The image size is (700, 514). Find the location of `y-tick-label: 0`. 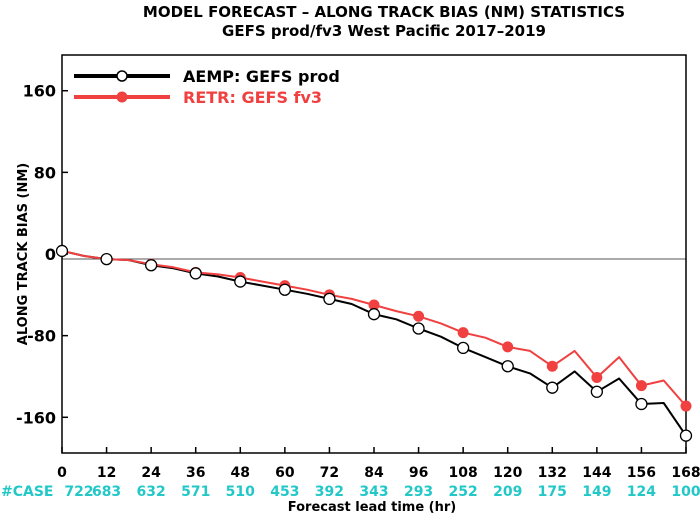

y-tick-label: 0 is located at coordinates (50, 254).